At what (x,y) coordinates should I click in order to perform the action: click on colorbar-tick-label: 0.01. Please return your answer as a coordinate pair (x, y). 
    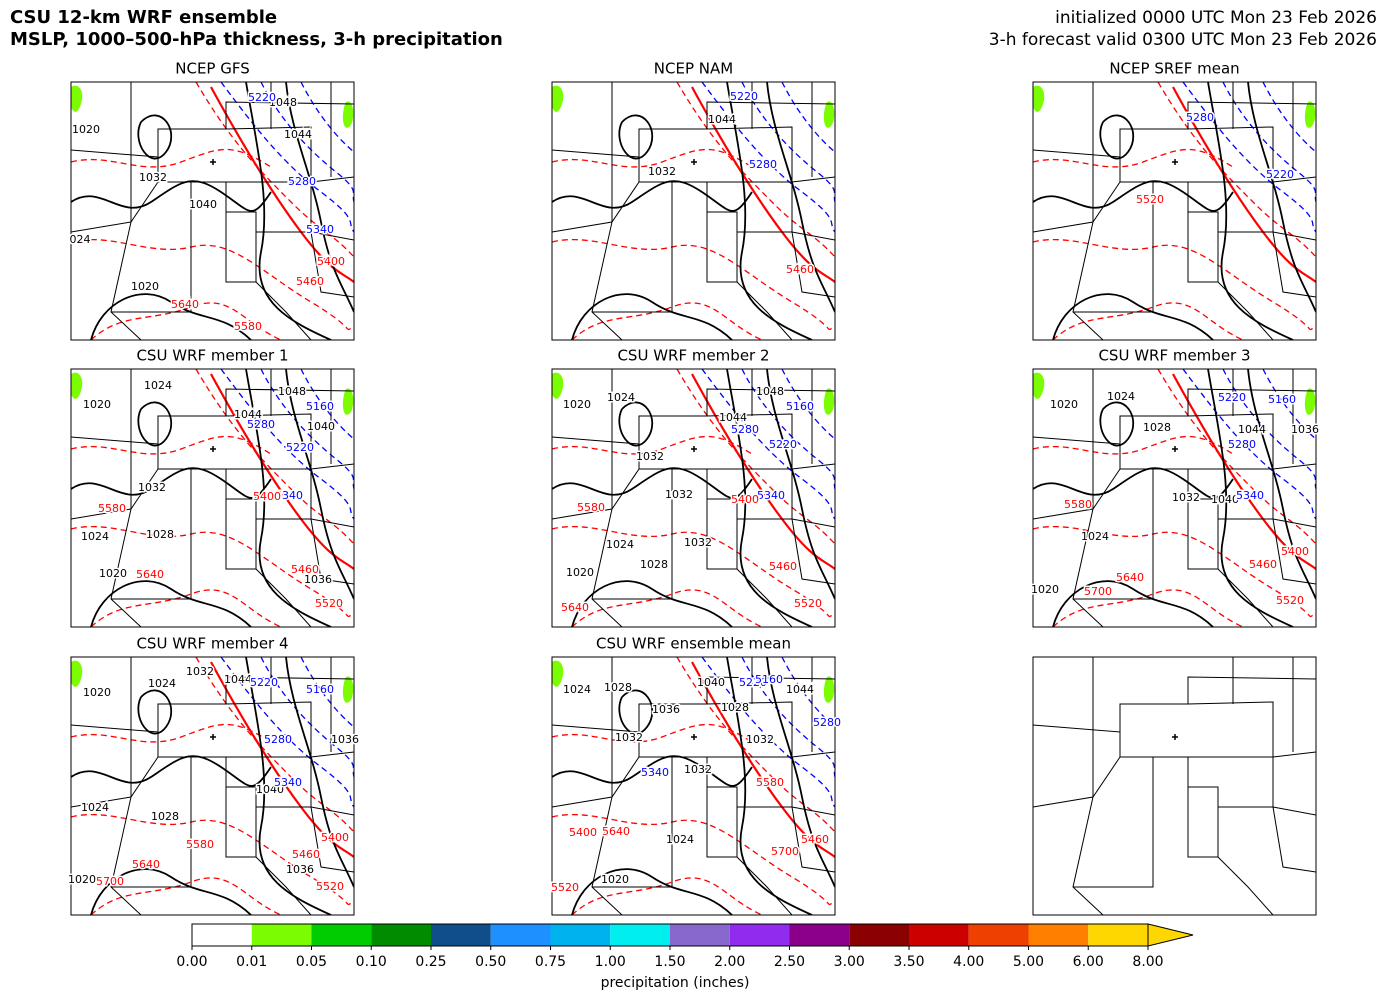
    Looking at the image, I should click on (251, 962).